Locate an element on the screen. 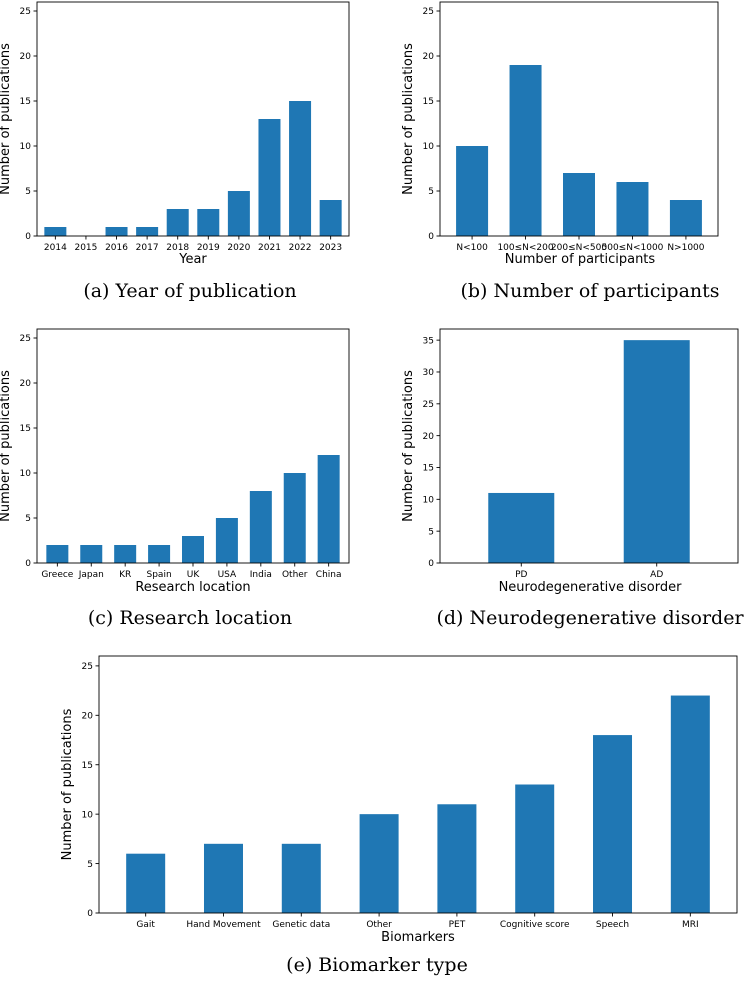 Image resolution: width=754 pixels, height=991 pixels. x-tick-label: 2018 is located at coordinates (177, 248).